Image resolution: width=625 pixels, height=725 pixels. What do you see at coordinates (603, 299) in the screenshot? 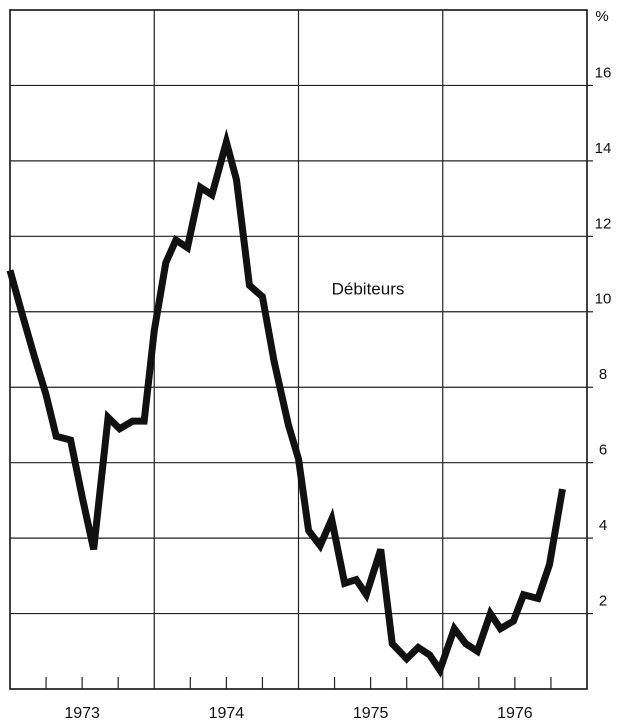
I see `y-tick-label: 10` at bounding box center [603, 299].